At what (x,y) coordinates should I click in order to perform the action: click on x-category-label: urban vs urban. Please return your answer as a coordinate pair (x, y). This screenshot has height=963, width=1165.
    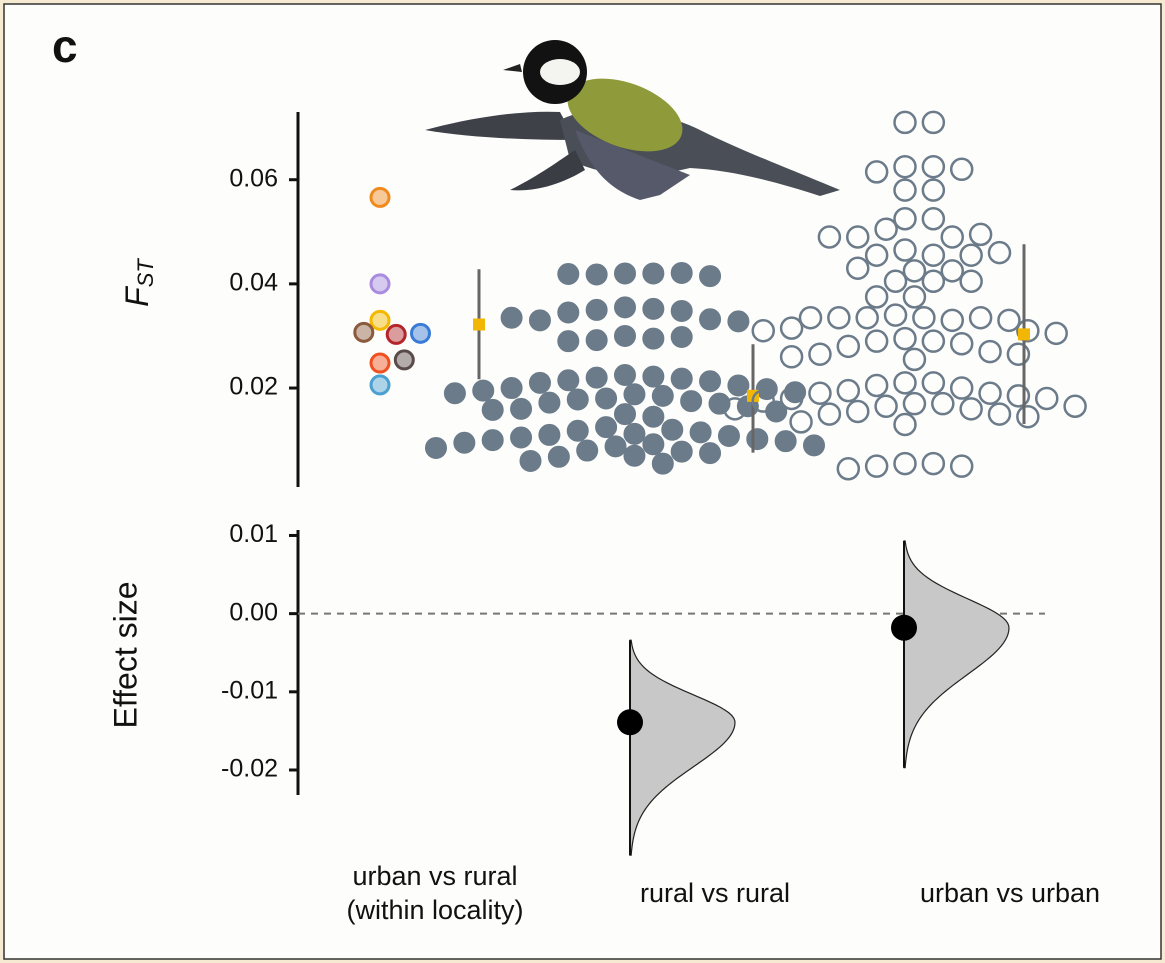
    Looking at the image, I should click on (1010, 893).